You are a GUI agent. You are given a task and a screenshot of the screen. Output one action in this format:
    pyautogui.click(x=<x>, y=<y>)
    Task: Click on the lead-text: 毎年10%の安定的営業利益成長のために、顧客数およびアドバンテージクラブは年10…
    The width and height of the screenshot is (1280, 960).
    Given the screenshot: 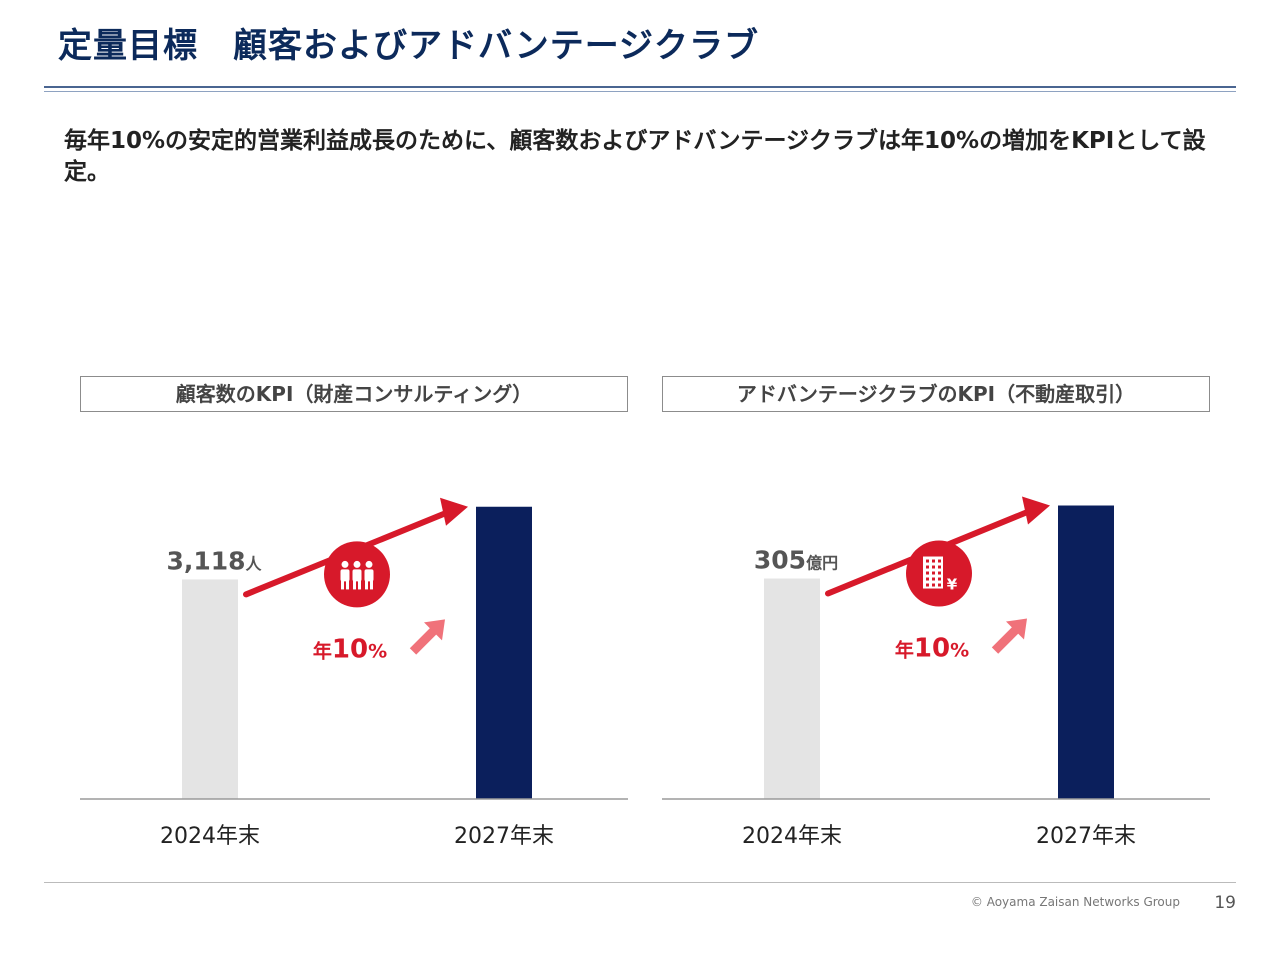 What is the action you would take?
    pyautogui.click(x=635, y=156)
    